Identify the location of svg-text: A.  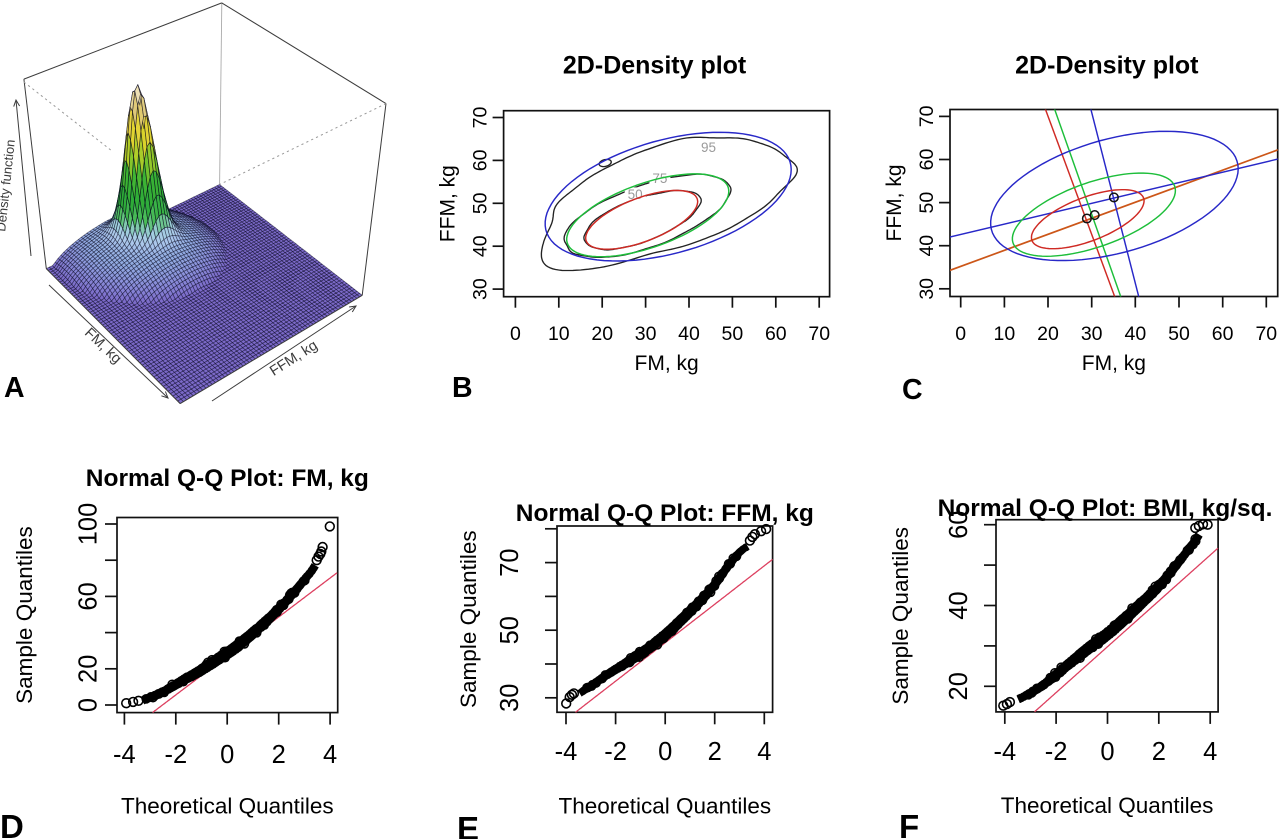
(14, 388).